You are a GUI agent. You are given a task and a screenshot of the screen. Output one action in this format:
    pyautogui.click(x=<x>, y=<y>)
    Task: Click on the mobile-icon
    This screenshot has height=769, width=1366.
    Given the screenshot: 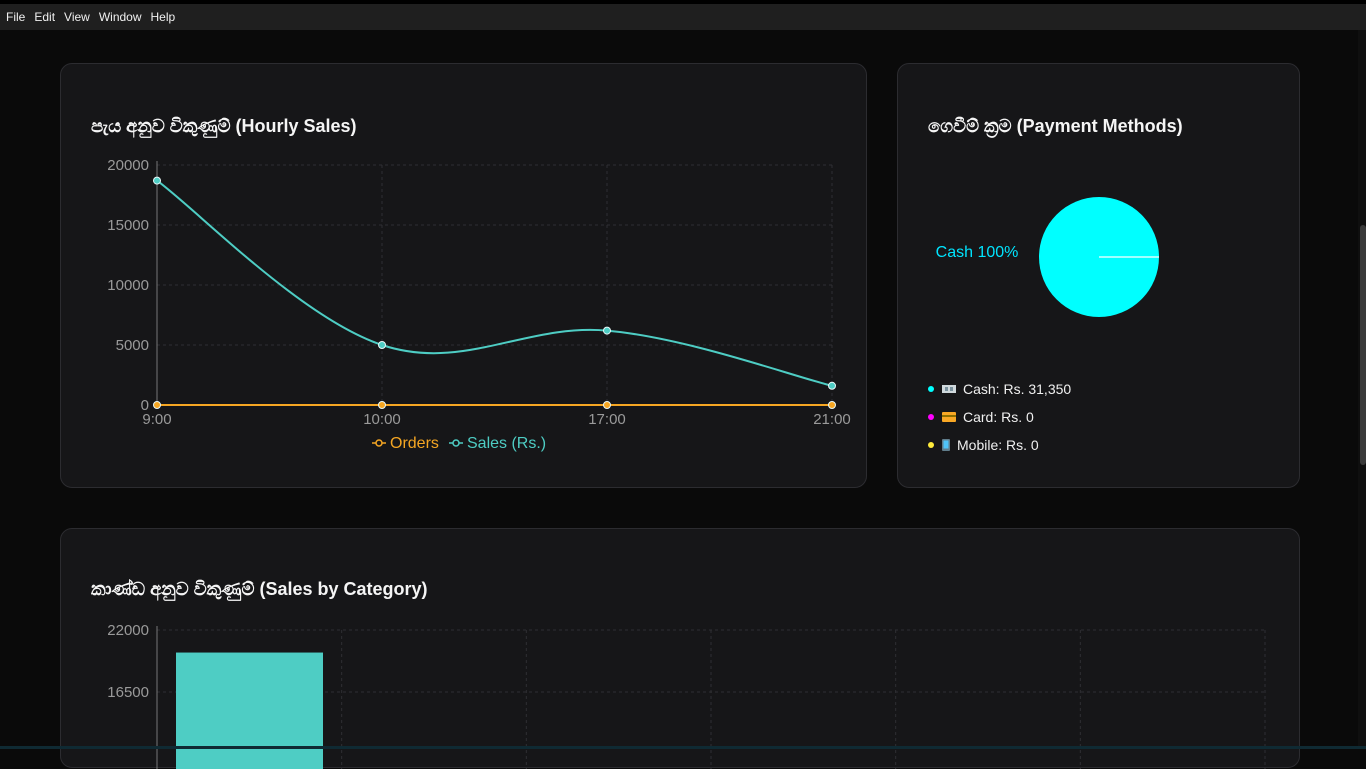 What is the action you would take?
    pyautogui.click(x=946, y=445)
    